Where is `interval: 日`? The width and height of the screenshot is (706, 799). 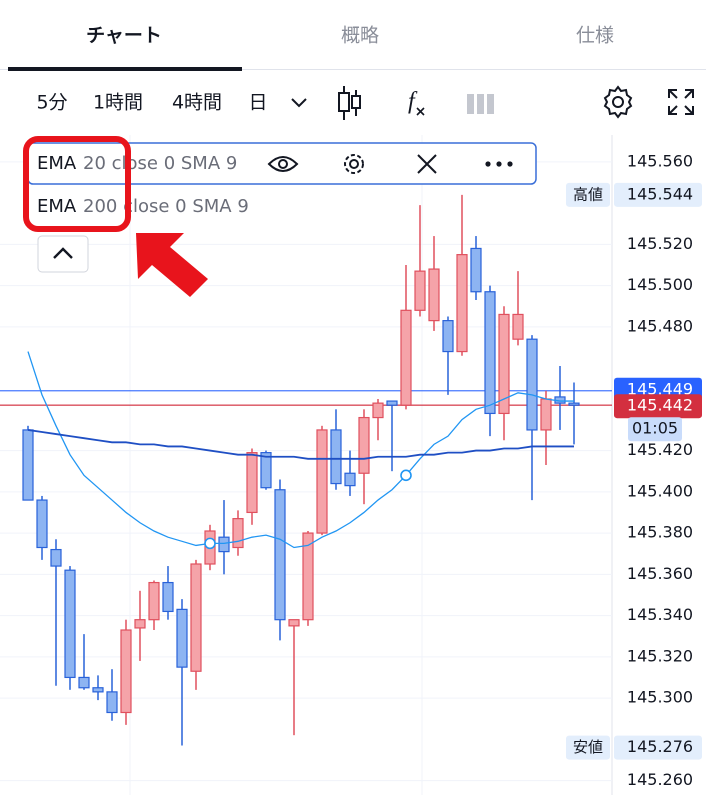
interval: 日 is located at coordinates (257, 103).